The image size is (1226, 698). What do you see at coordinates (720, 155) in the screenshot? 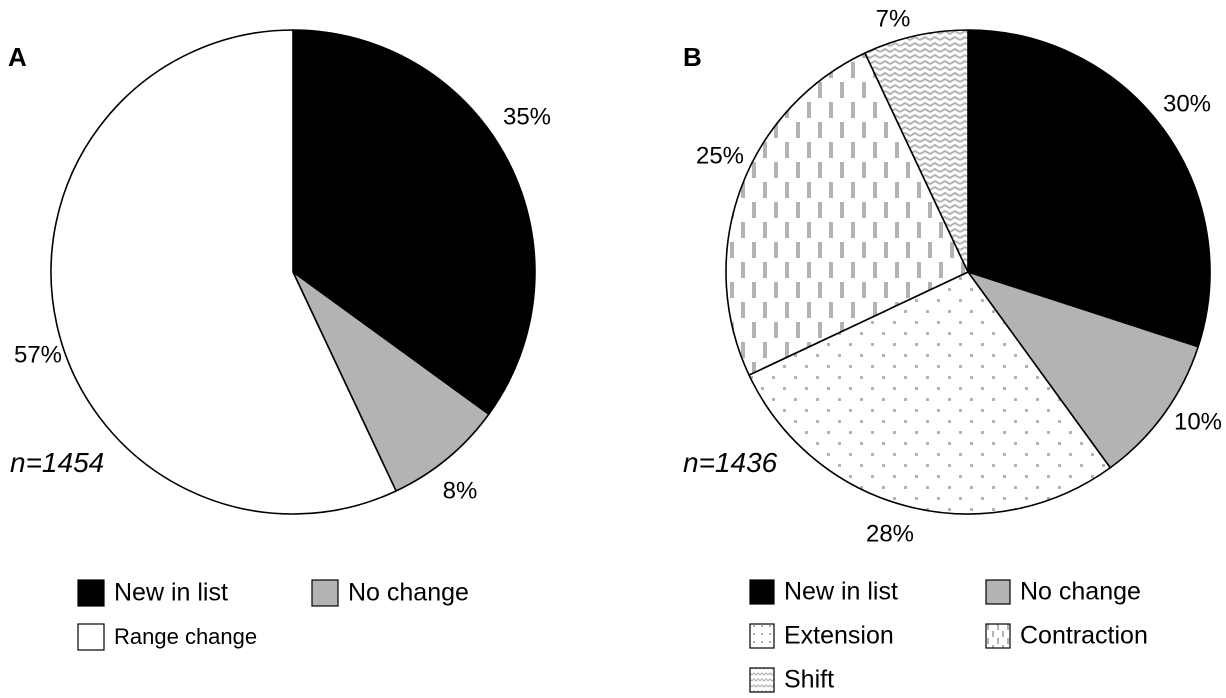
I see `slice-label-contraction: 25%` at bounding box center [720, 155].